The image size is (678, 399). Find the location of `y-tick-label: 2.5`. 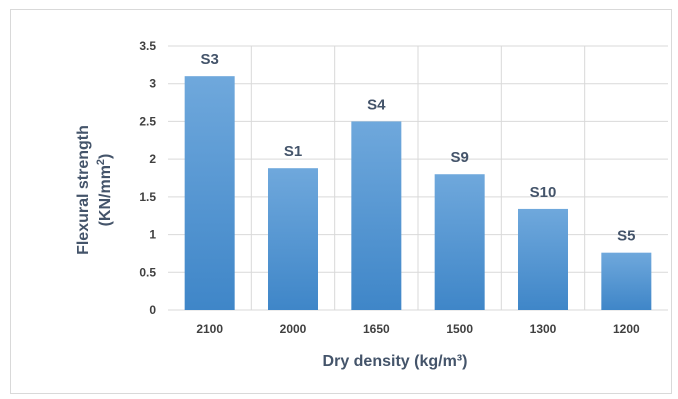

y-tick-label: 2.5 is located at coordinates (147, 121).